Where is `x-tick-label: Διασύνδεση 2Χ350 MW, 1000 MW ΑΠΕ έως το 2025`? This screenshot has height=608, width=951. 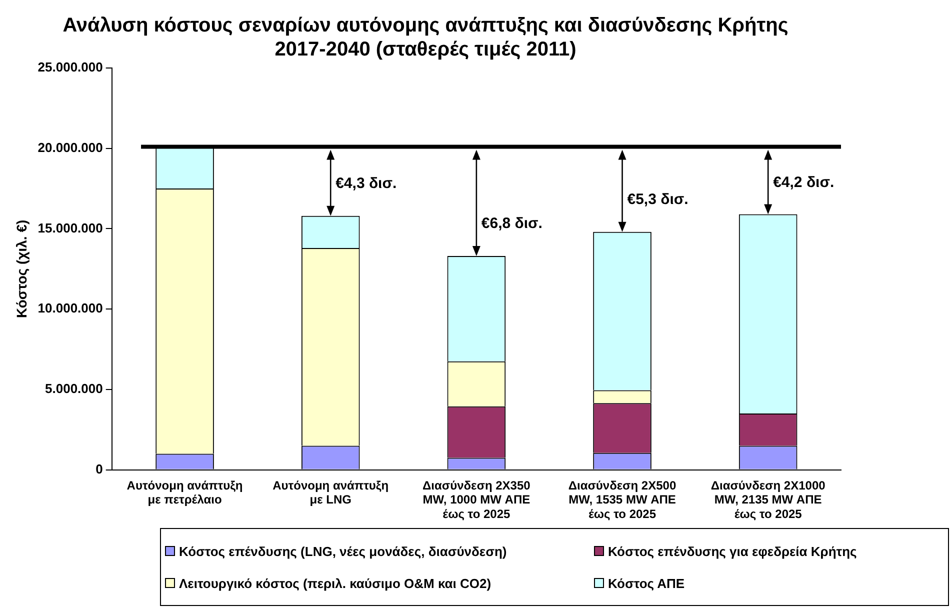
x-tick-label: Διασύνδεση 2Χ350 MW, 1000 MW ΑΠΕ έως το 2025 is located at coordinates (476, 500).